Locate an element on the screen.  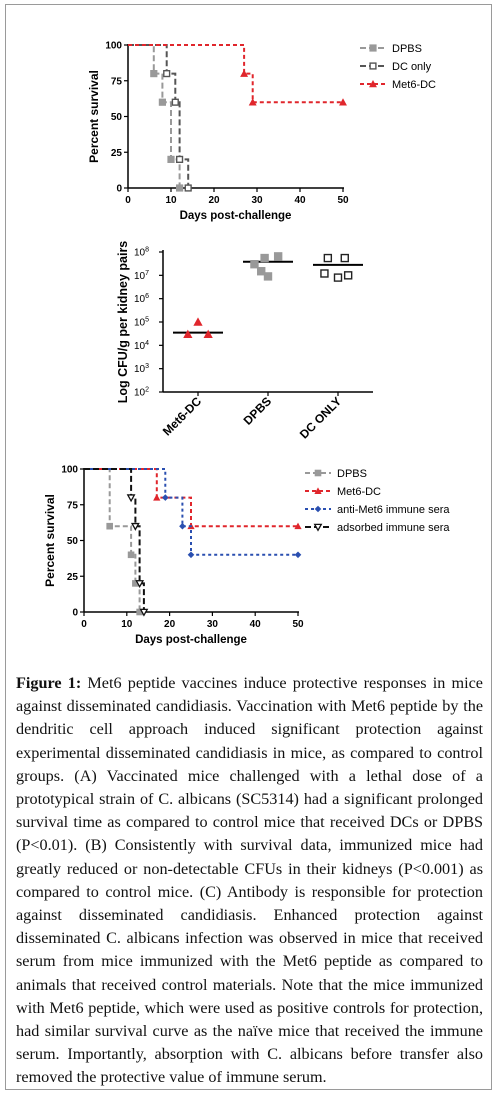
y-tick-label: 10⁸ is located at coordinates (141, 253).